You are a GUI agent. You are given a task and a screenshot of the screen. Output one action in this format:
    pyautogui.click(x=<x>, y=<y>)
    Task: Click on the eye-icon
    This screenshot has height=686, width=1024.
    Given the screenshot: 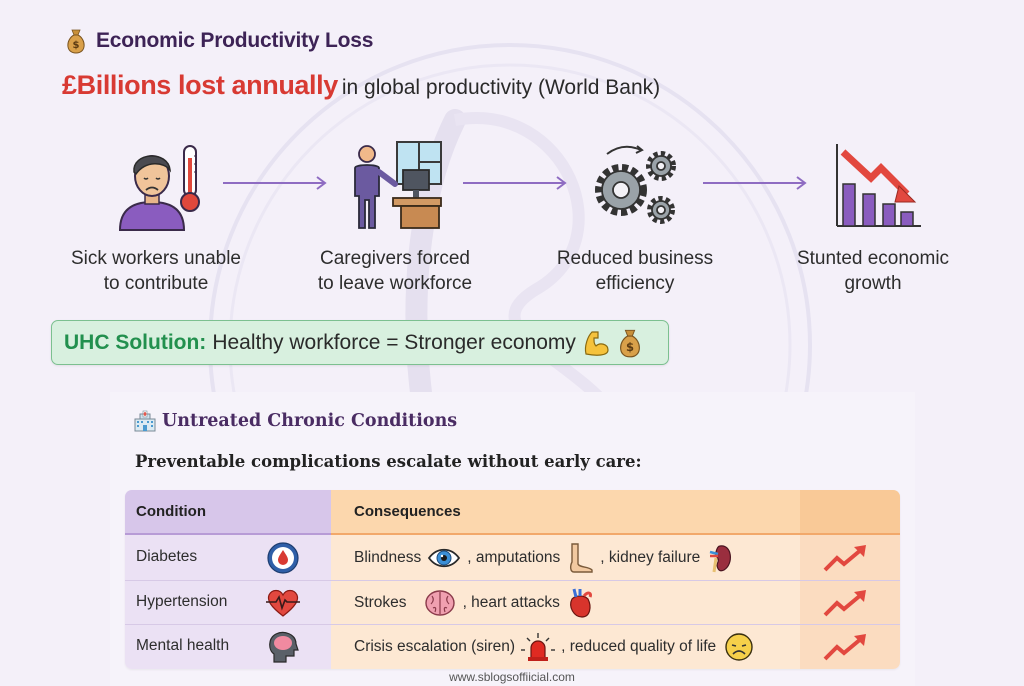 What is the action you would take?
    pyautogui.click(x=444, y=558)
    